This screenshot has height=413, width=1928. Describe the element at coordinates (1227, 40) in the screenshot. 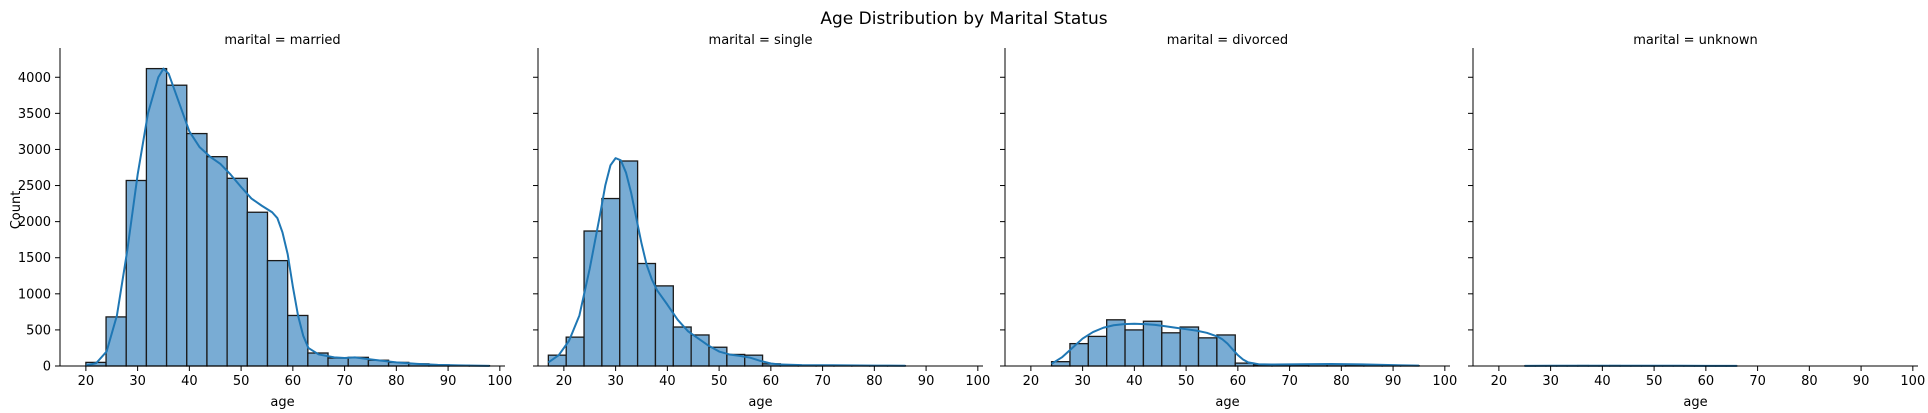

I see `facet-title: marital = divorced` at that location.